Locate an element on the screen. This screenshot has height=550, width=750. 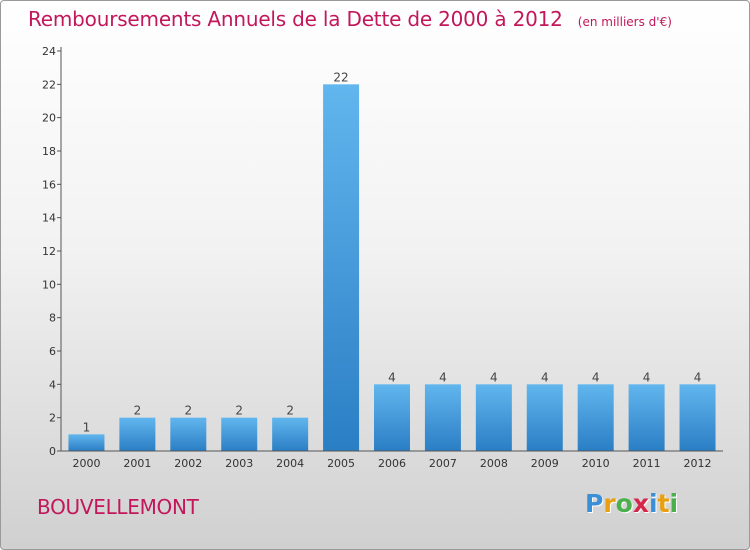
bar-label-2010: 4 is located at coordinates (596, 377).